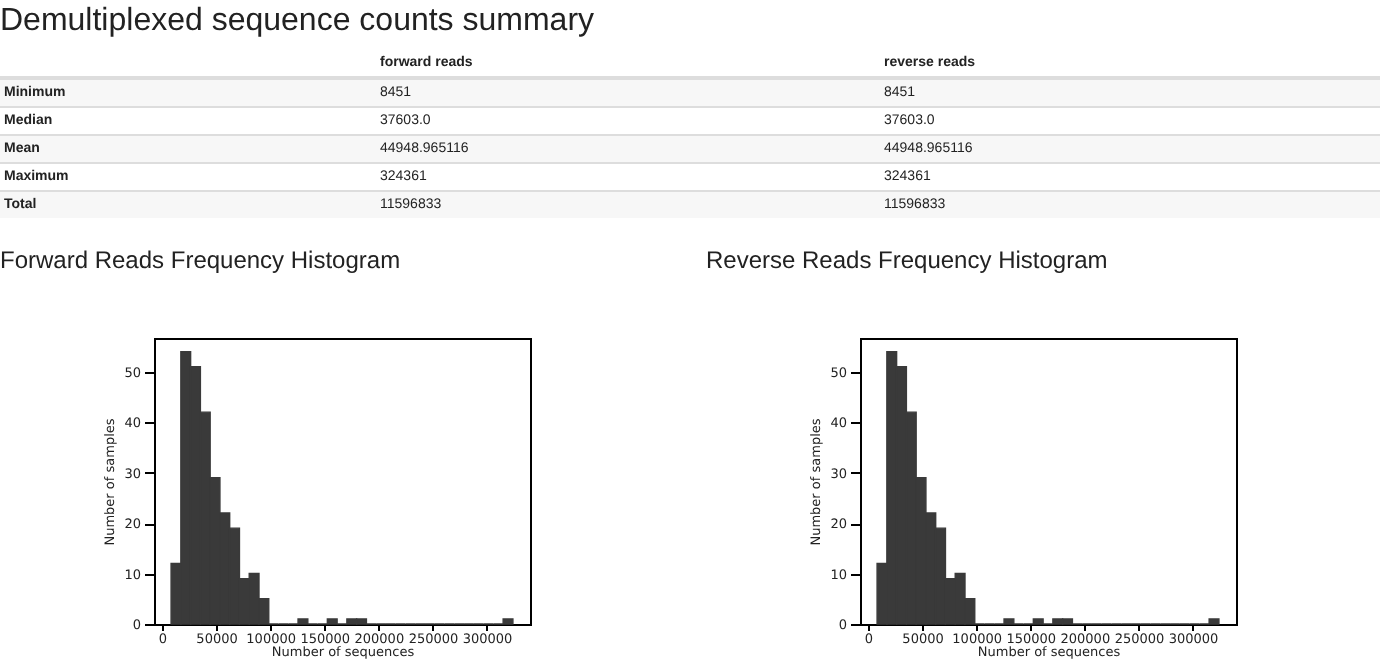 This screenshot has width=1380, height=660. Describe the element at coordinates (298, 22) in the screenshot. I see `text: Demultiplexed sequence counts summary` at that location.